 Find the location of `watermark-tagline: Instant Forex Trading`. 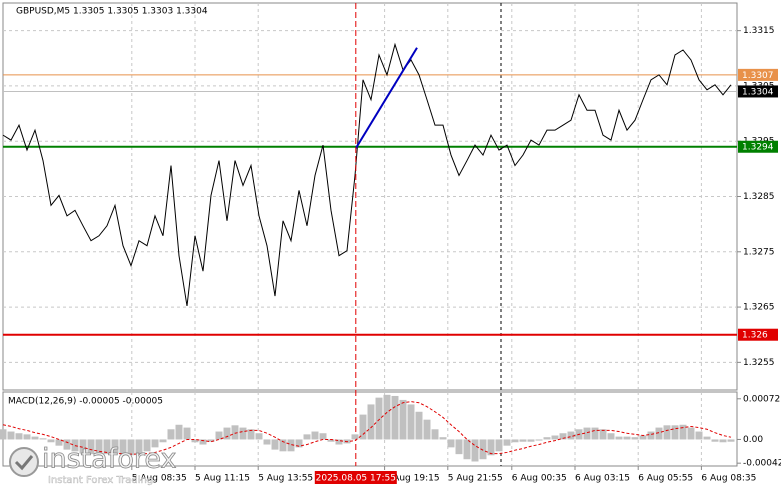

watermark-tagline: Instant Forex Trading is located at coordinates (100, 480).